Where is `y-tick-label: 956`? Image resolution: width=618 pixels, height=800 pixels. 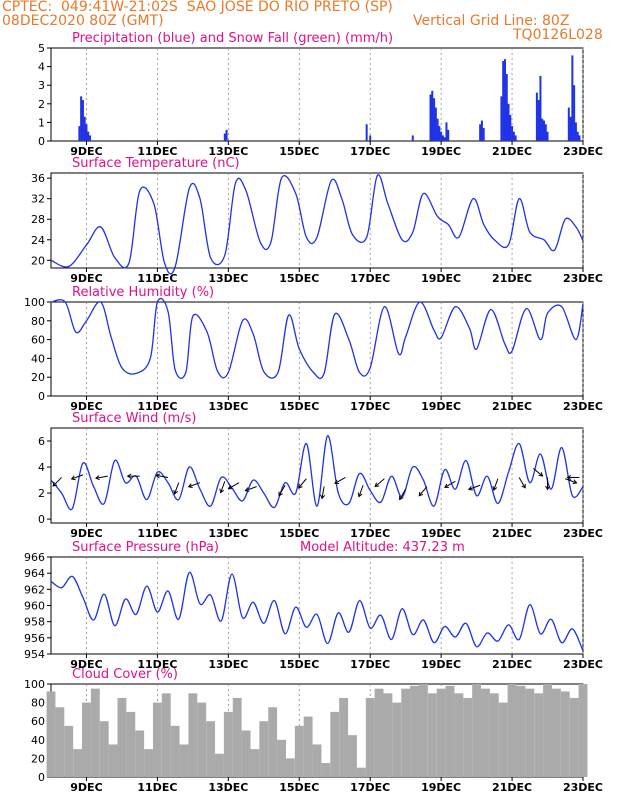 y-tick-label: 956 is located at coordinates (34, 638).